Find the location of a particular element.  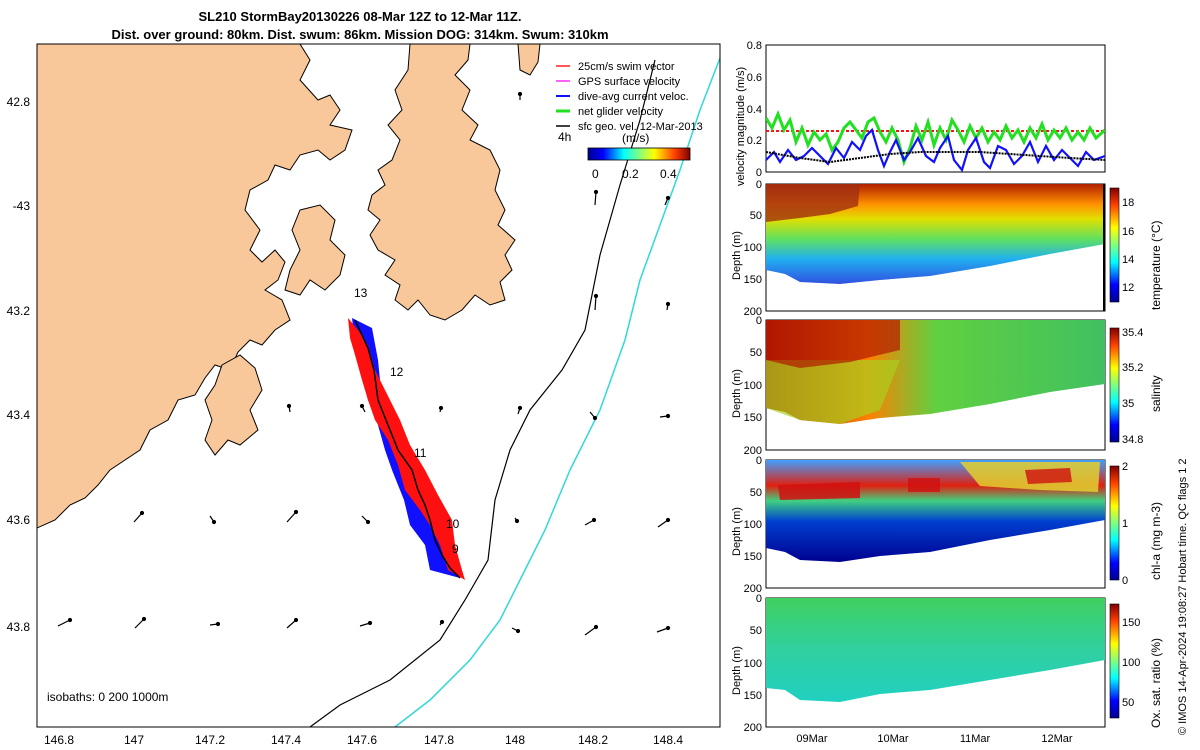

colorbar-tick: 0.4 is located at coordinates (668, 174).